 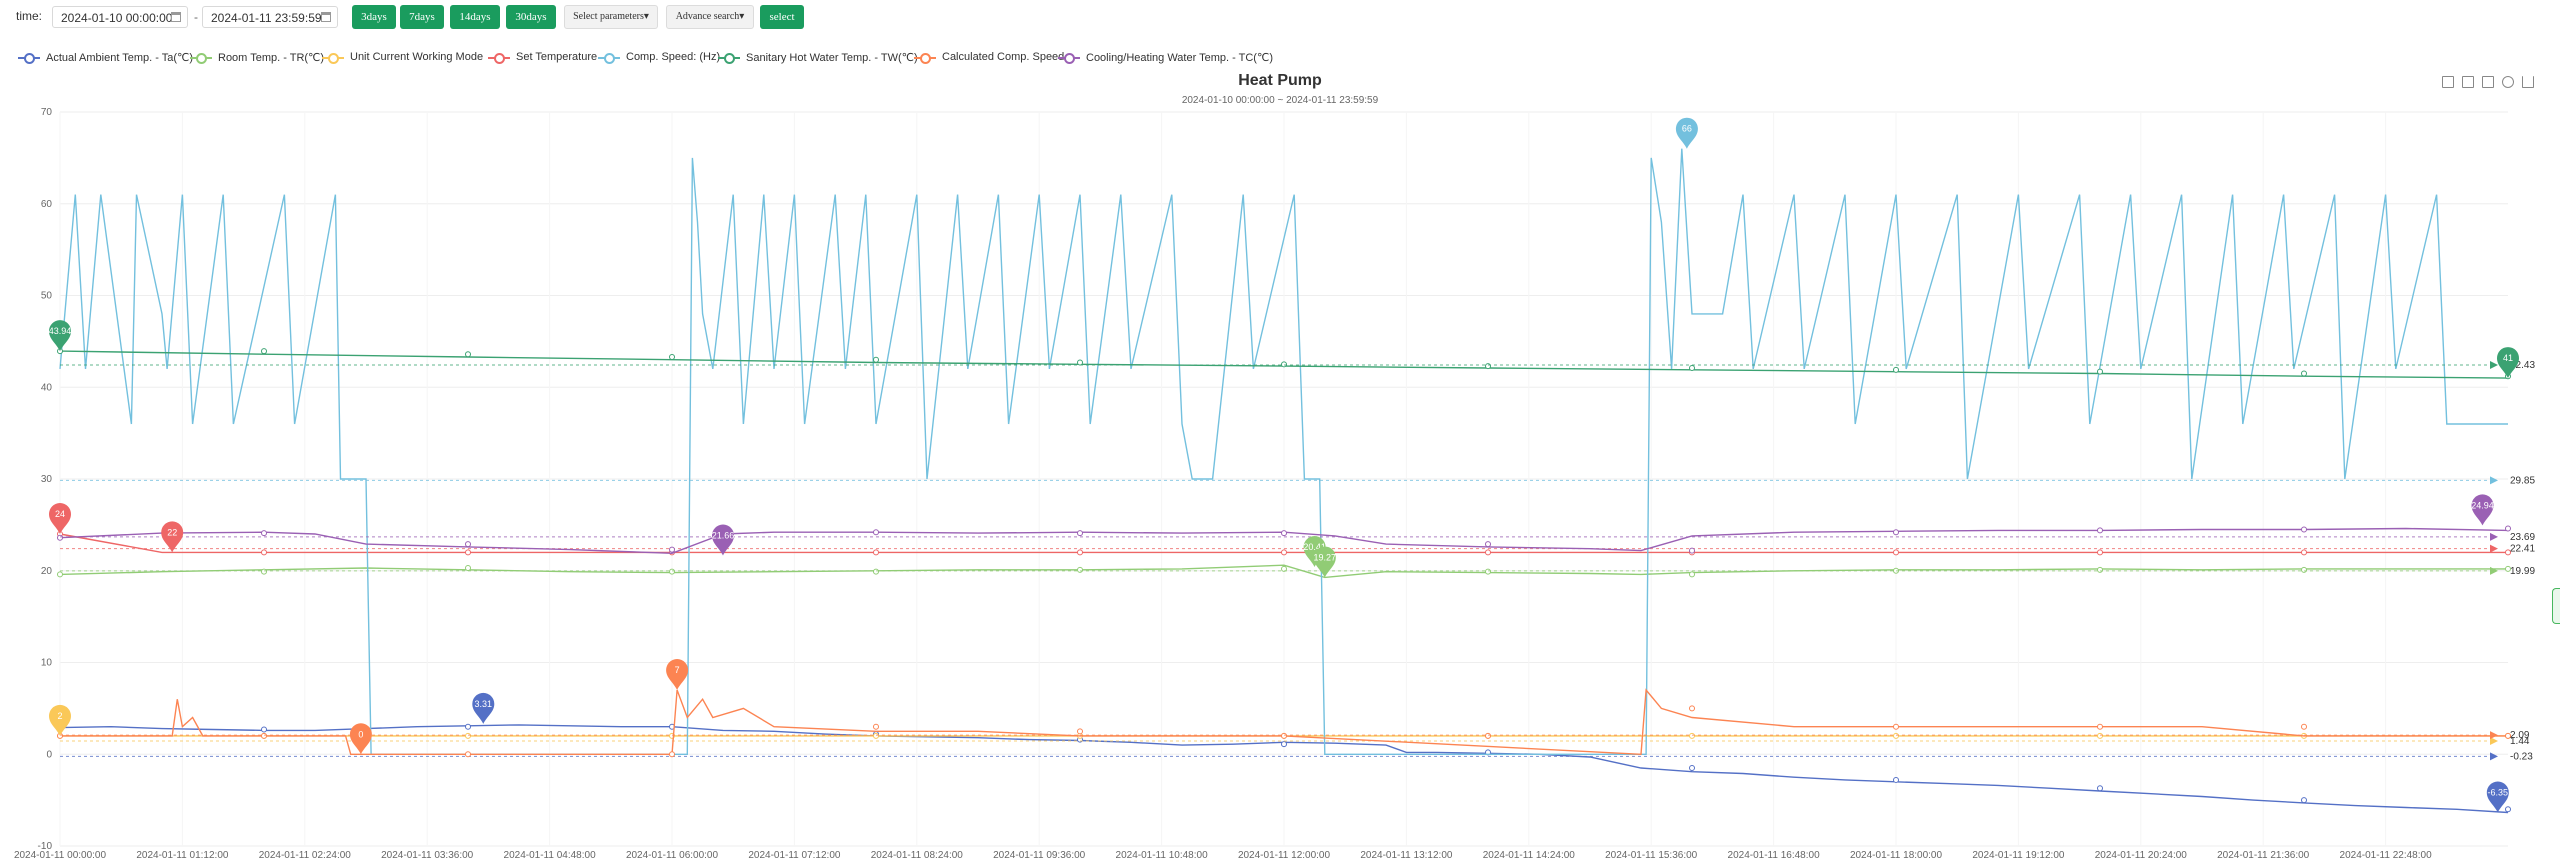 I want to click on legend-label: Actual Ambient Temp. - Ta(℃), so click(x=120, y=58).